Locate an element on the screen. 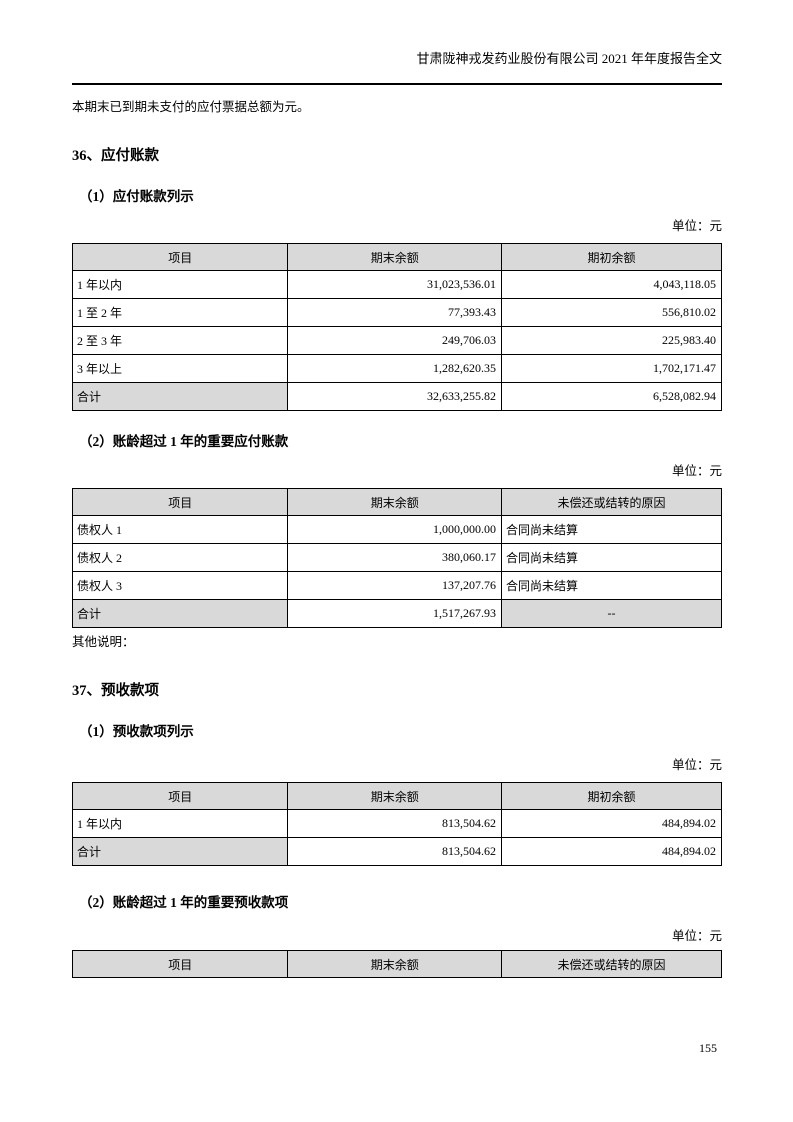  amount-cell: 77,393.43 is located at coordinates (394, 312).